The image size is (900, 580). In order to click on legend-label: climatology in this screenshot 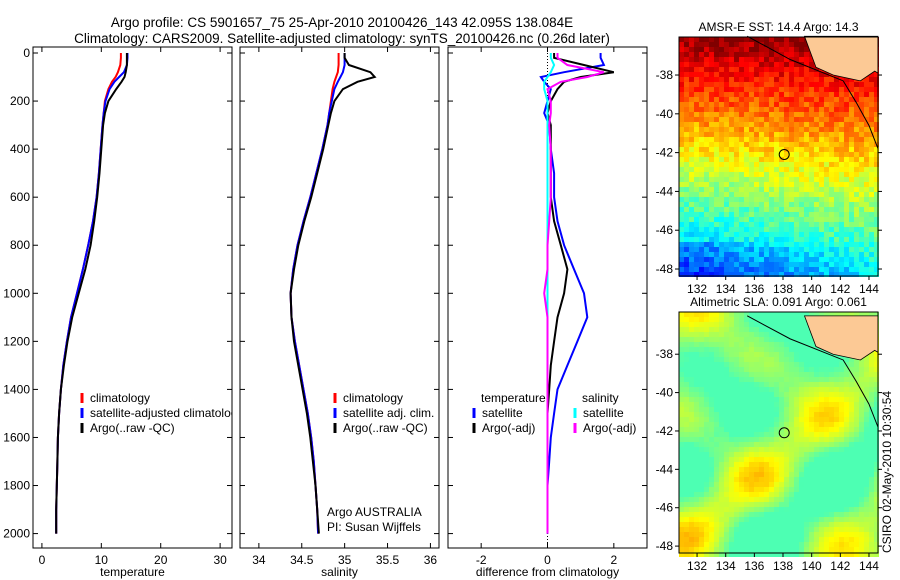, I will do `click(120, 398)`.